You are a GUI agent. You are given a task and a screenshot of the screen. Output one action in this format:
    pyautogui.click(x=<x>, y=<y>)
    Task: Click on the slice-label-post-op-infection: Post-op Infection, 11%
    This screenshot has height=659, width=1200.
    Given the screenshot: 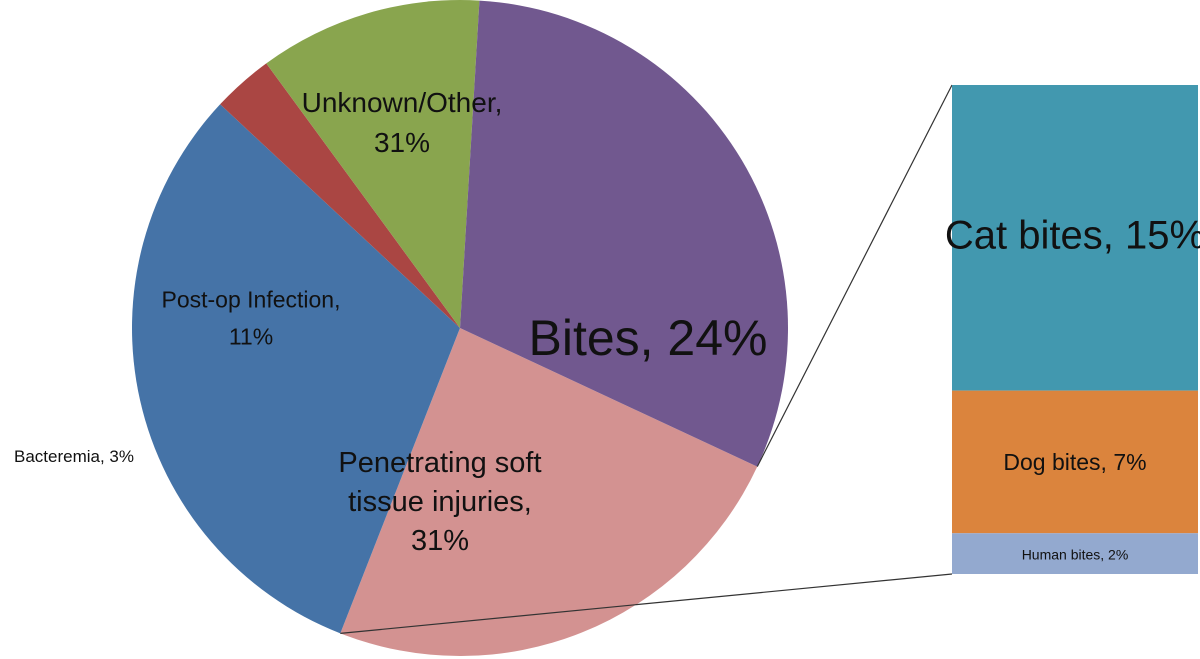 What is the action you would take?
    pyautogui.click(x=251, y=318)
    